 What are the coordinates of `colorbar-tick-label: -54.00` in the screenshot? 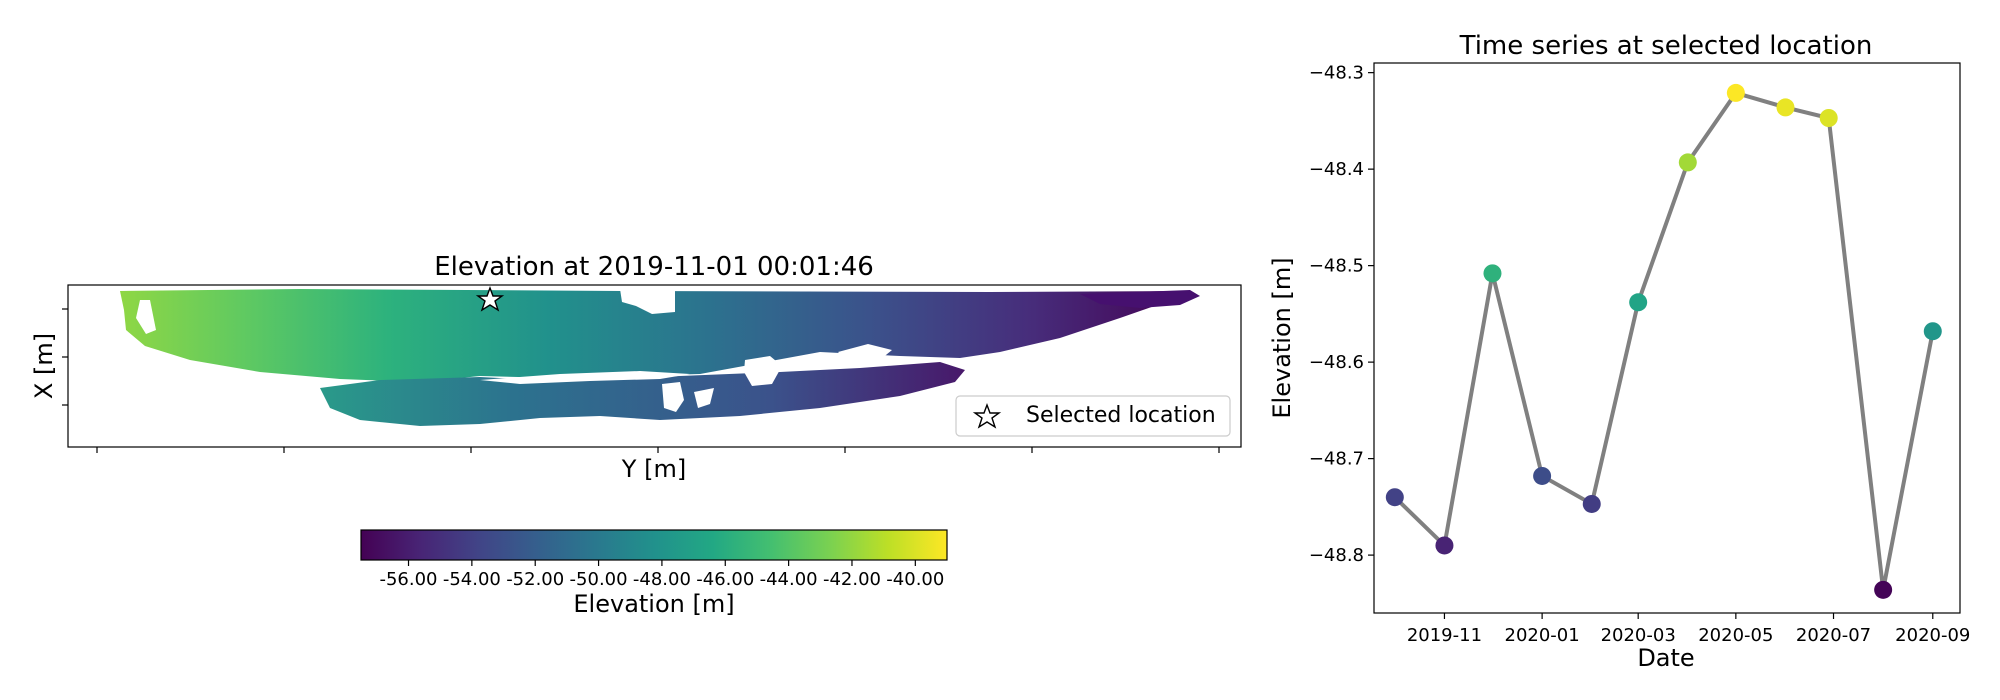 It's located at (472, 579).